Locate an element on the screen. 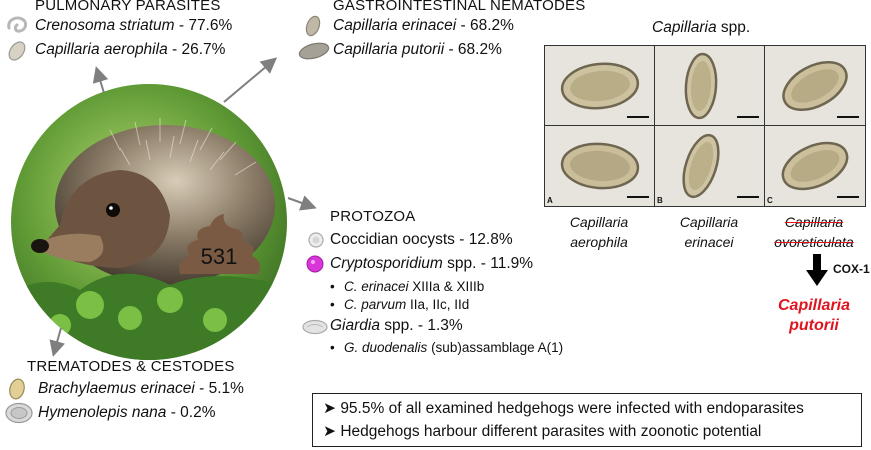  egg-icon-brachylaemus is located at coordinates (17, 389).